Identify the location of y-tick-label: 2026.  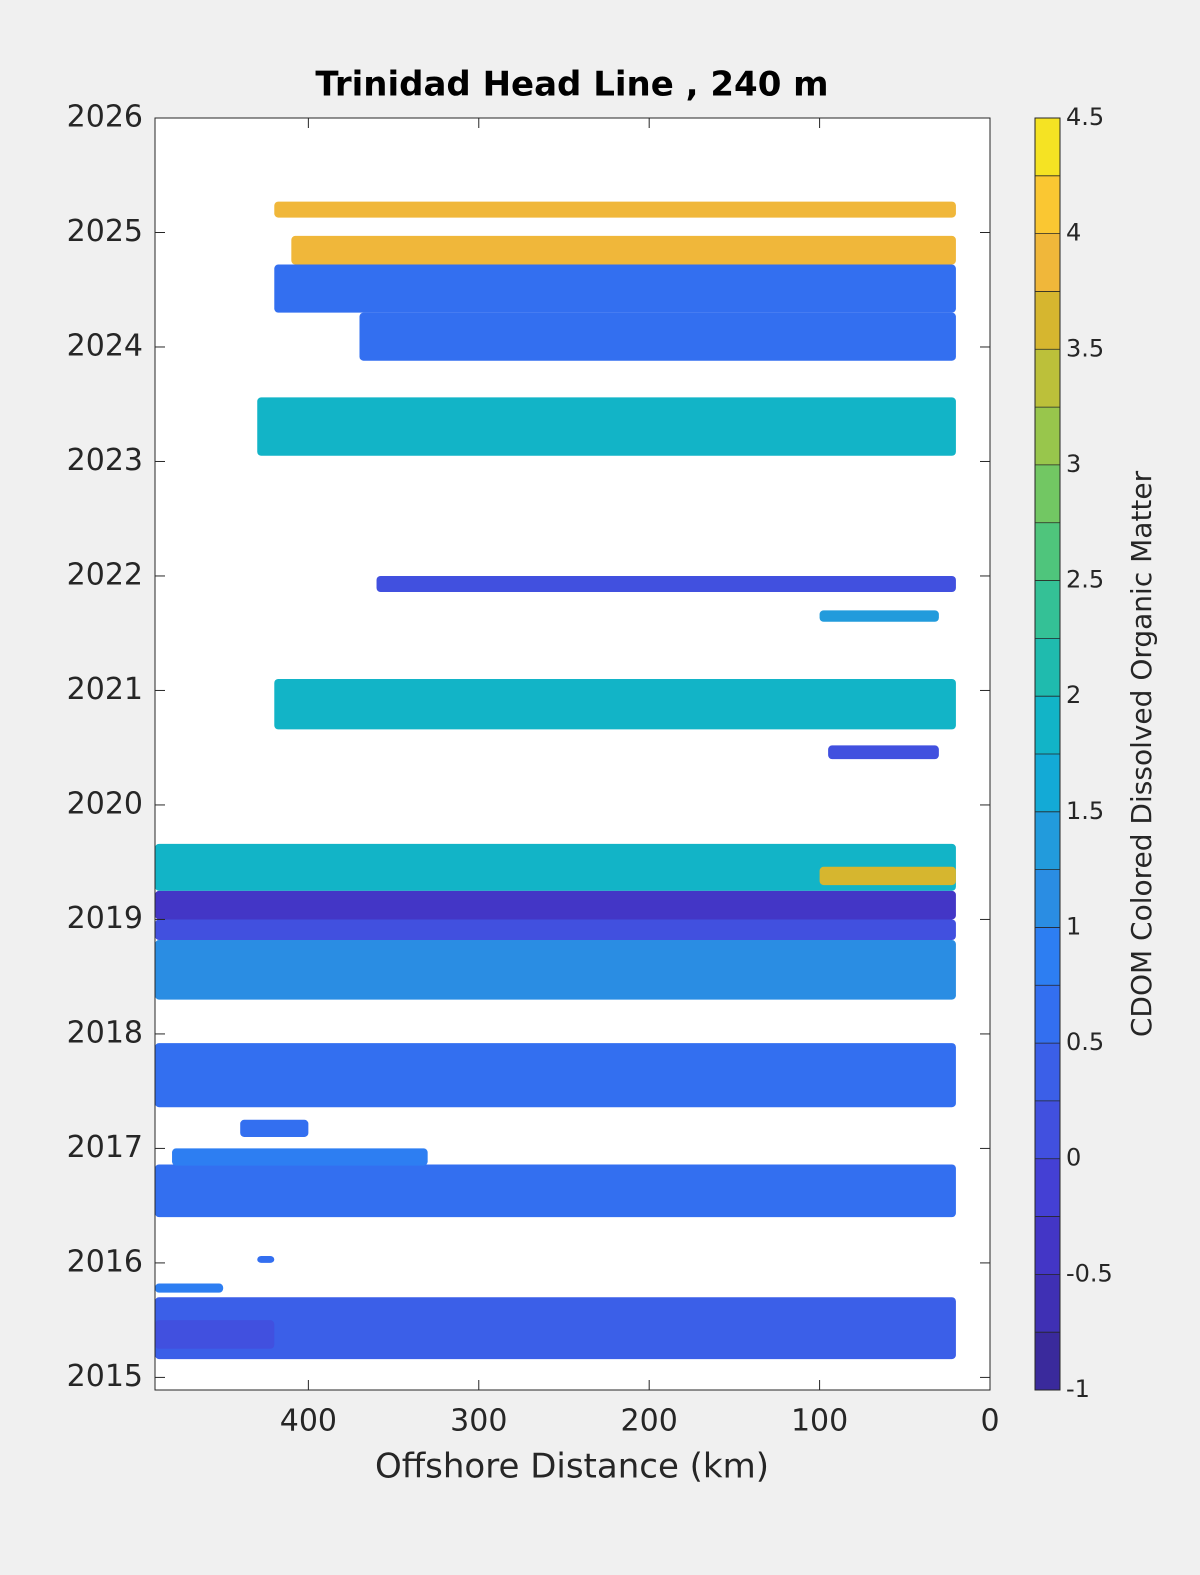
(105, 117).